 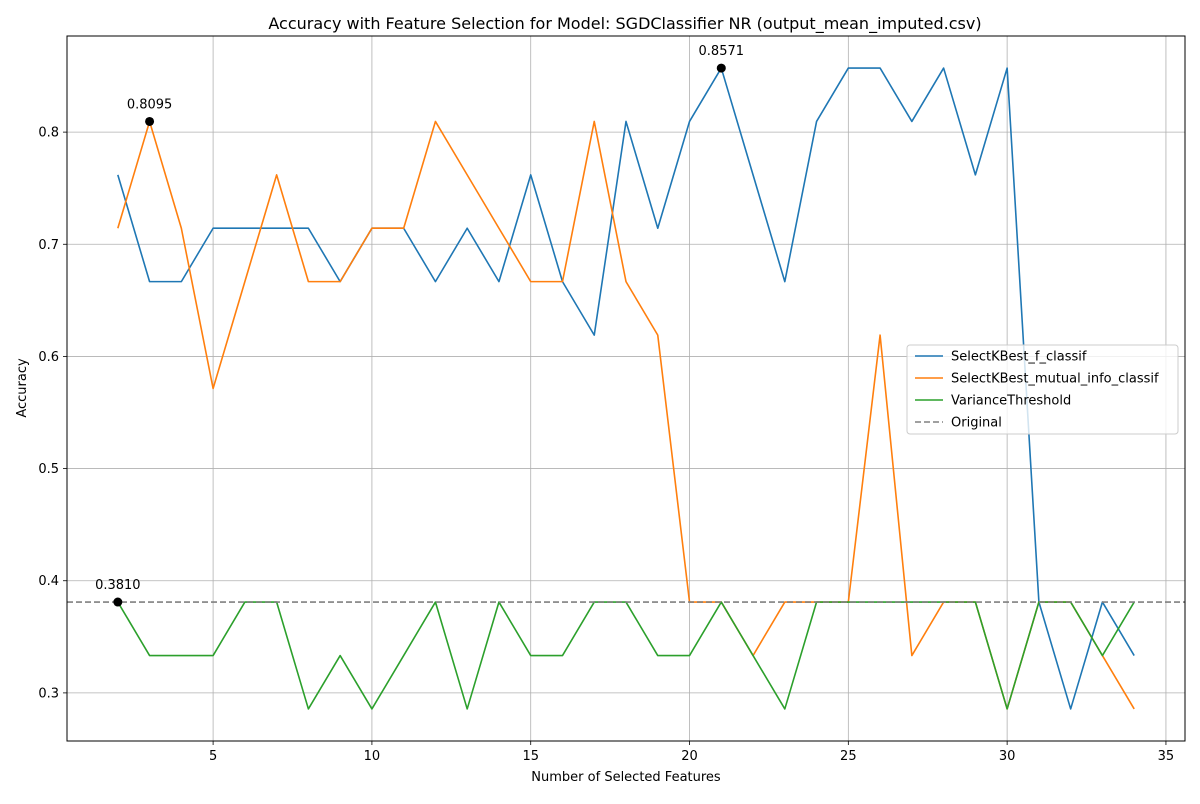 What do you see at coordinates (48, 581) in the screenshot?
I see `y-tick-label: 0.4` at bounding box center [48, 581].